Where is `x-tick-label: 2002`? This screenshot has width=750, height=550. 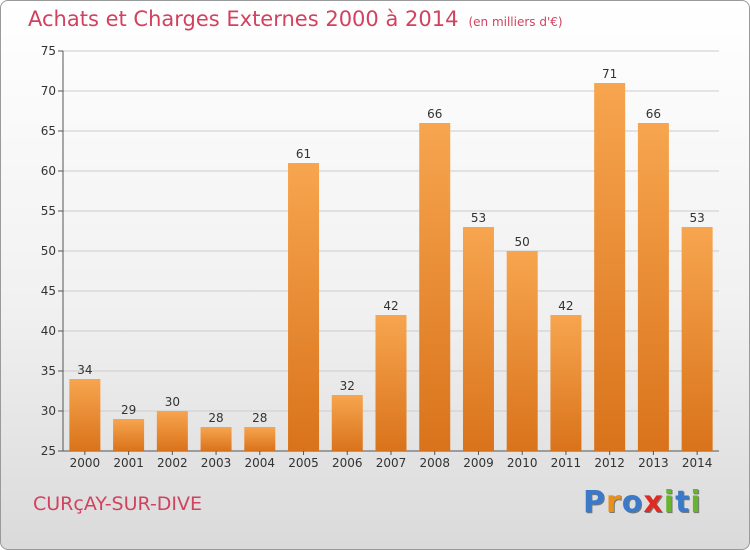 x-tick-label: 2002 is located at coordinates (172, 463).